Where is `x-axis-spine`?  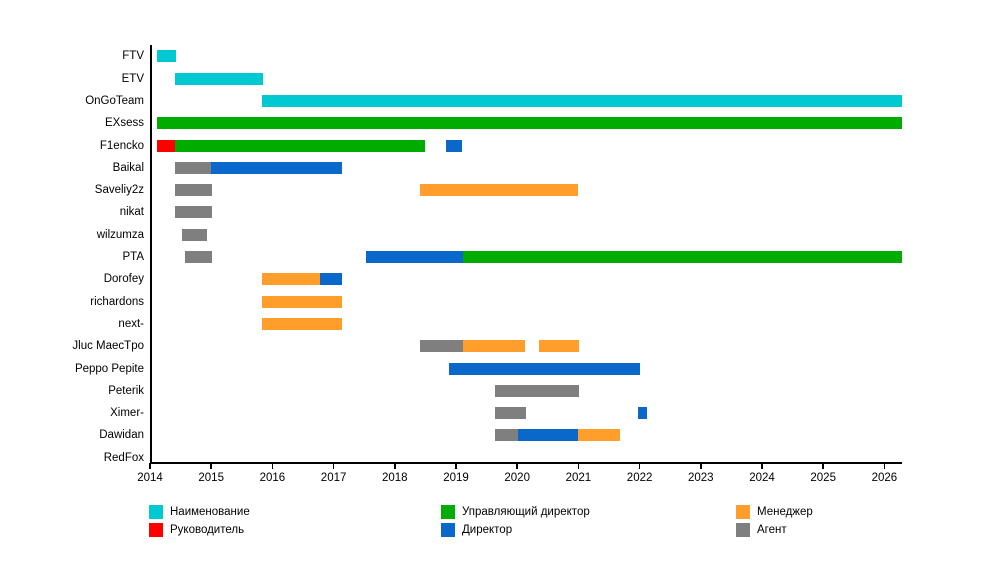
x-axis-spine is located at coordinates (526, 463).